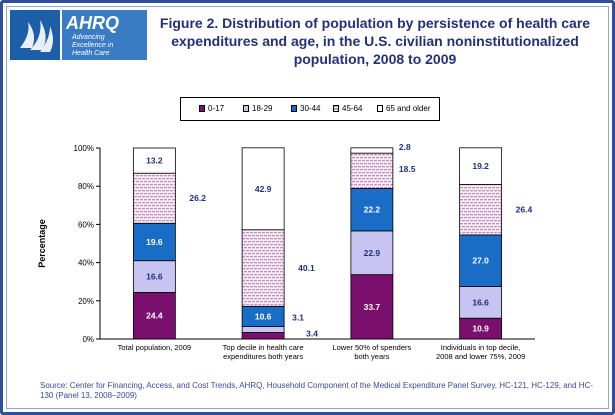  Describe the element at coordinates (480, 329) in the screenshot. I see `data-label: 10.9` at that location.